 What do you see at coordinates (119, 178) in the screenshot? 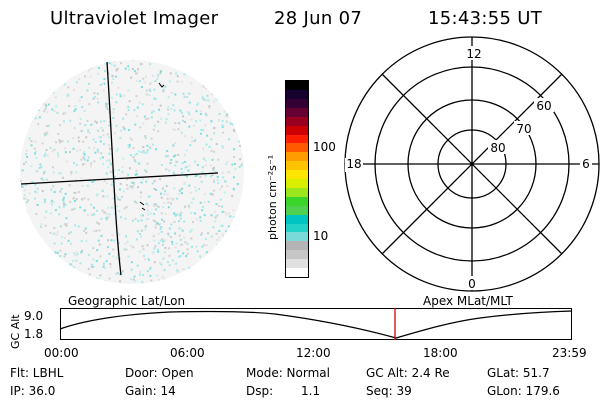
I see `parallel-line` at bounding box center [119, 178].